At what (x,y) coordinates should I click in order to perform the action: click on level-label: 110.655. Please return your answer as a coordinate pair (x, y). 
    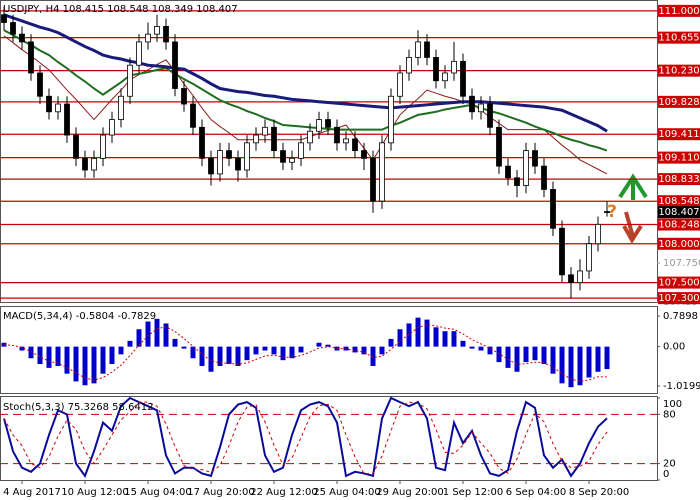
    Looking at the image, I should click on (678, 38).